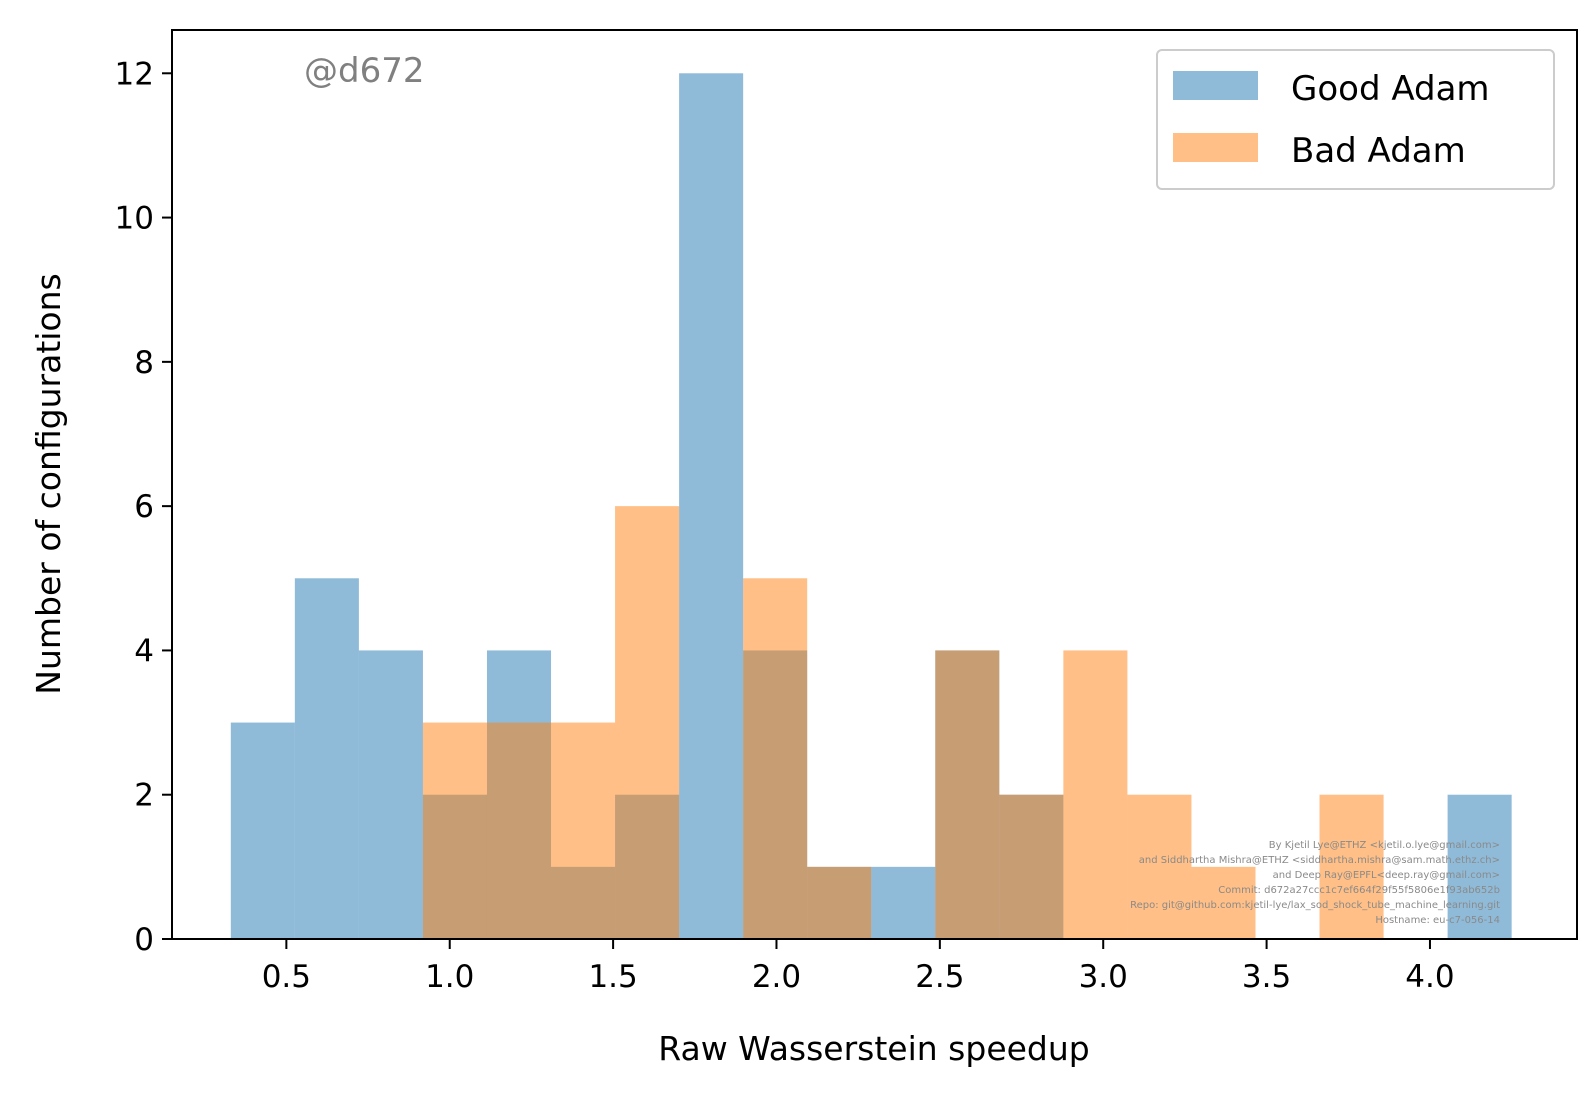  Describe the element at coordinates (364, 71) in the screenshot. I see `commit-stamp: @d672` at that location.